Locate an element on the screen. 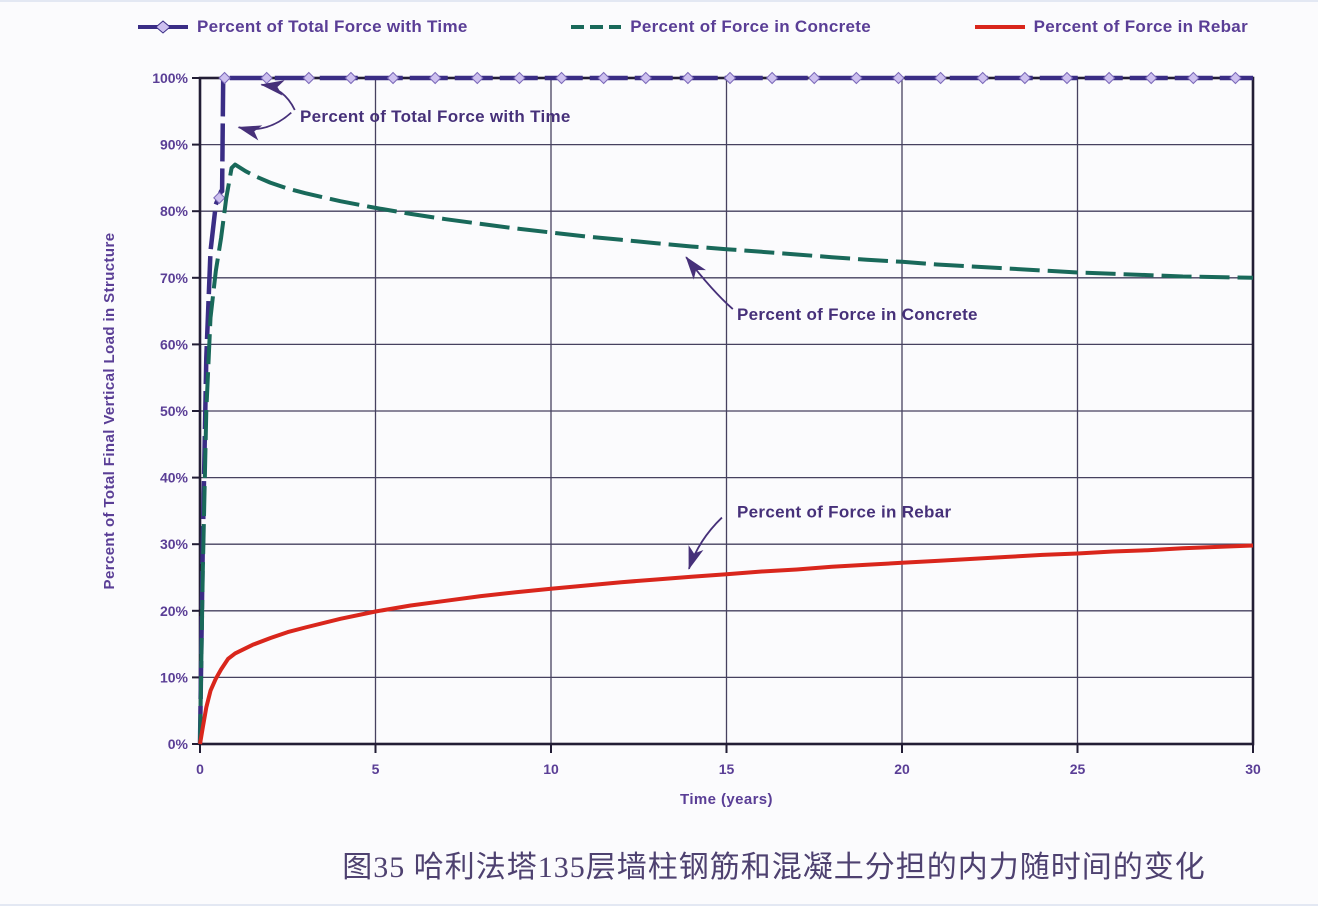 The width and height of the screenshot is (1318, 906). y-tick-label: 100% is located at coordinates (170, 78).